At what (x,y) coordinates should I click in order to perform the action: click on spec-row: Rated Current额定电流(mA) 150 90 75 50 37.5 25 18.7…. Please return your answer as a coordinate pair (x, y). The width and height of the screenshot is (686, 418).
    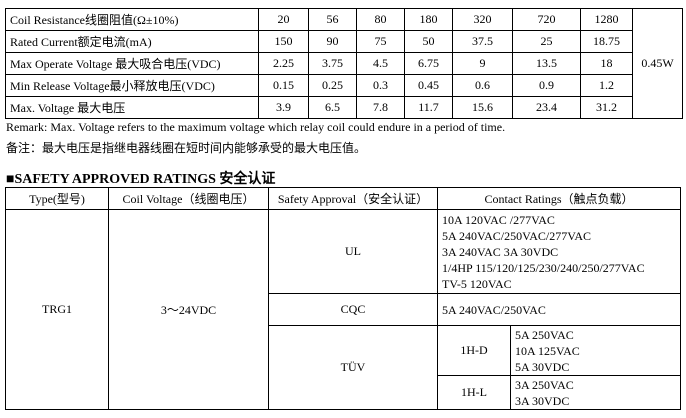
    Looking at the image, I should click on (344, 41).